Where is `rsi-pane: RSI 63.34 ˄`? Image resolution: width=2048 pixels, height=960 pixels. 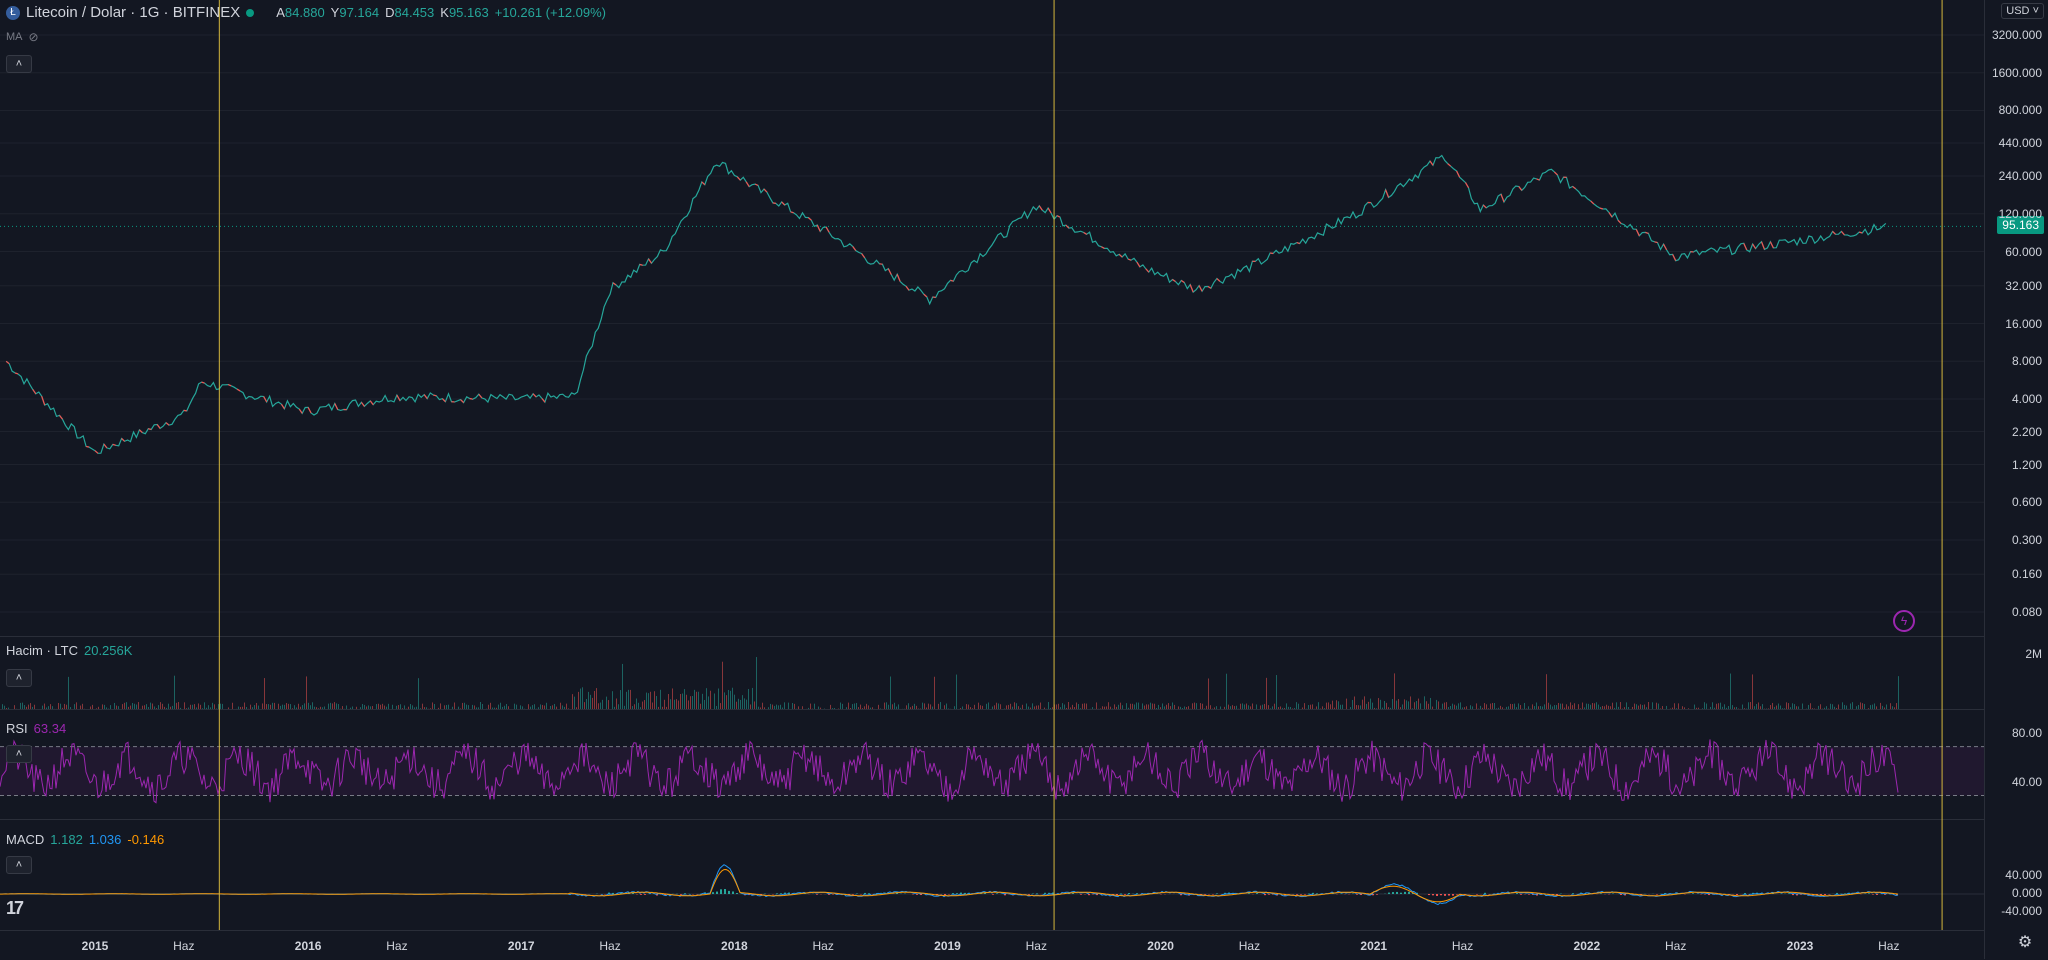 rsi-pane: RSI 63.34 ˄ is located at coordinates (992, 764).